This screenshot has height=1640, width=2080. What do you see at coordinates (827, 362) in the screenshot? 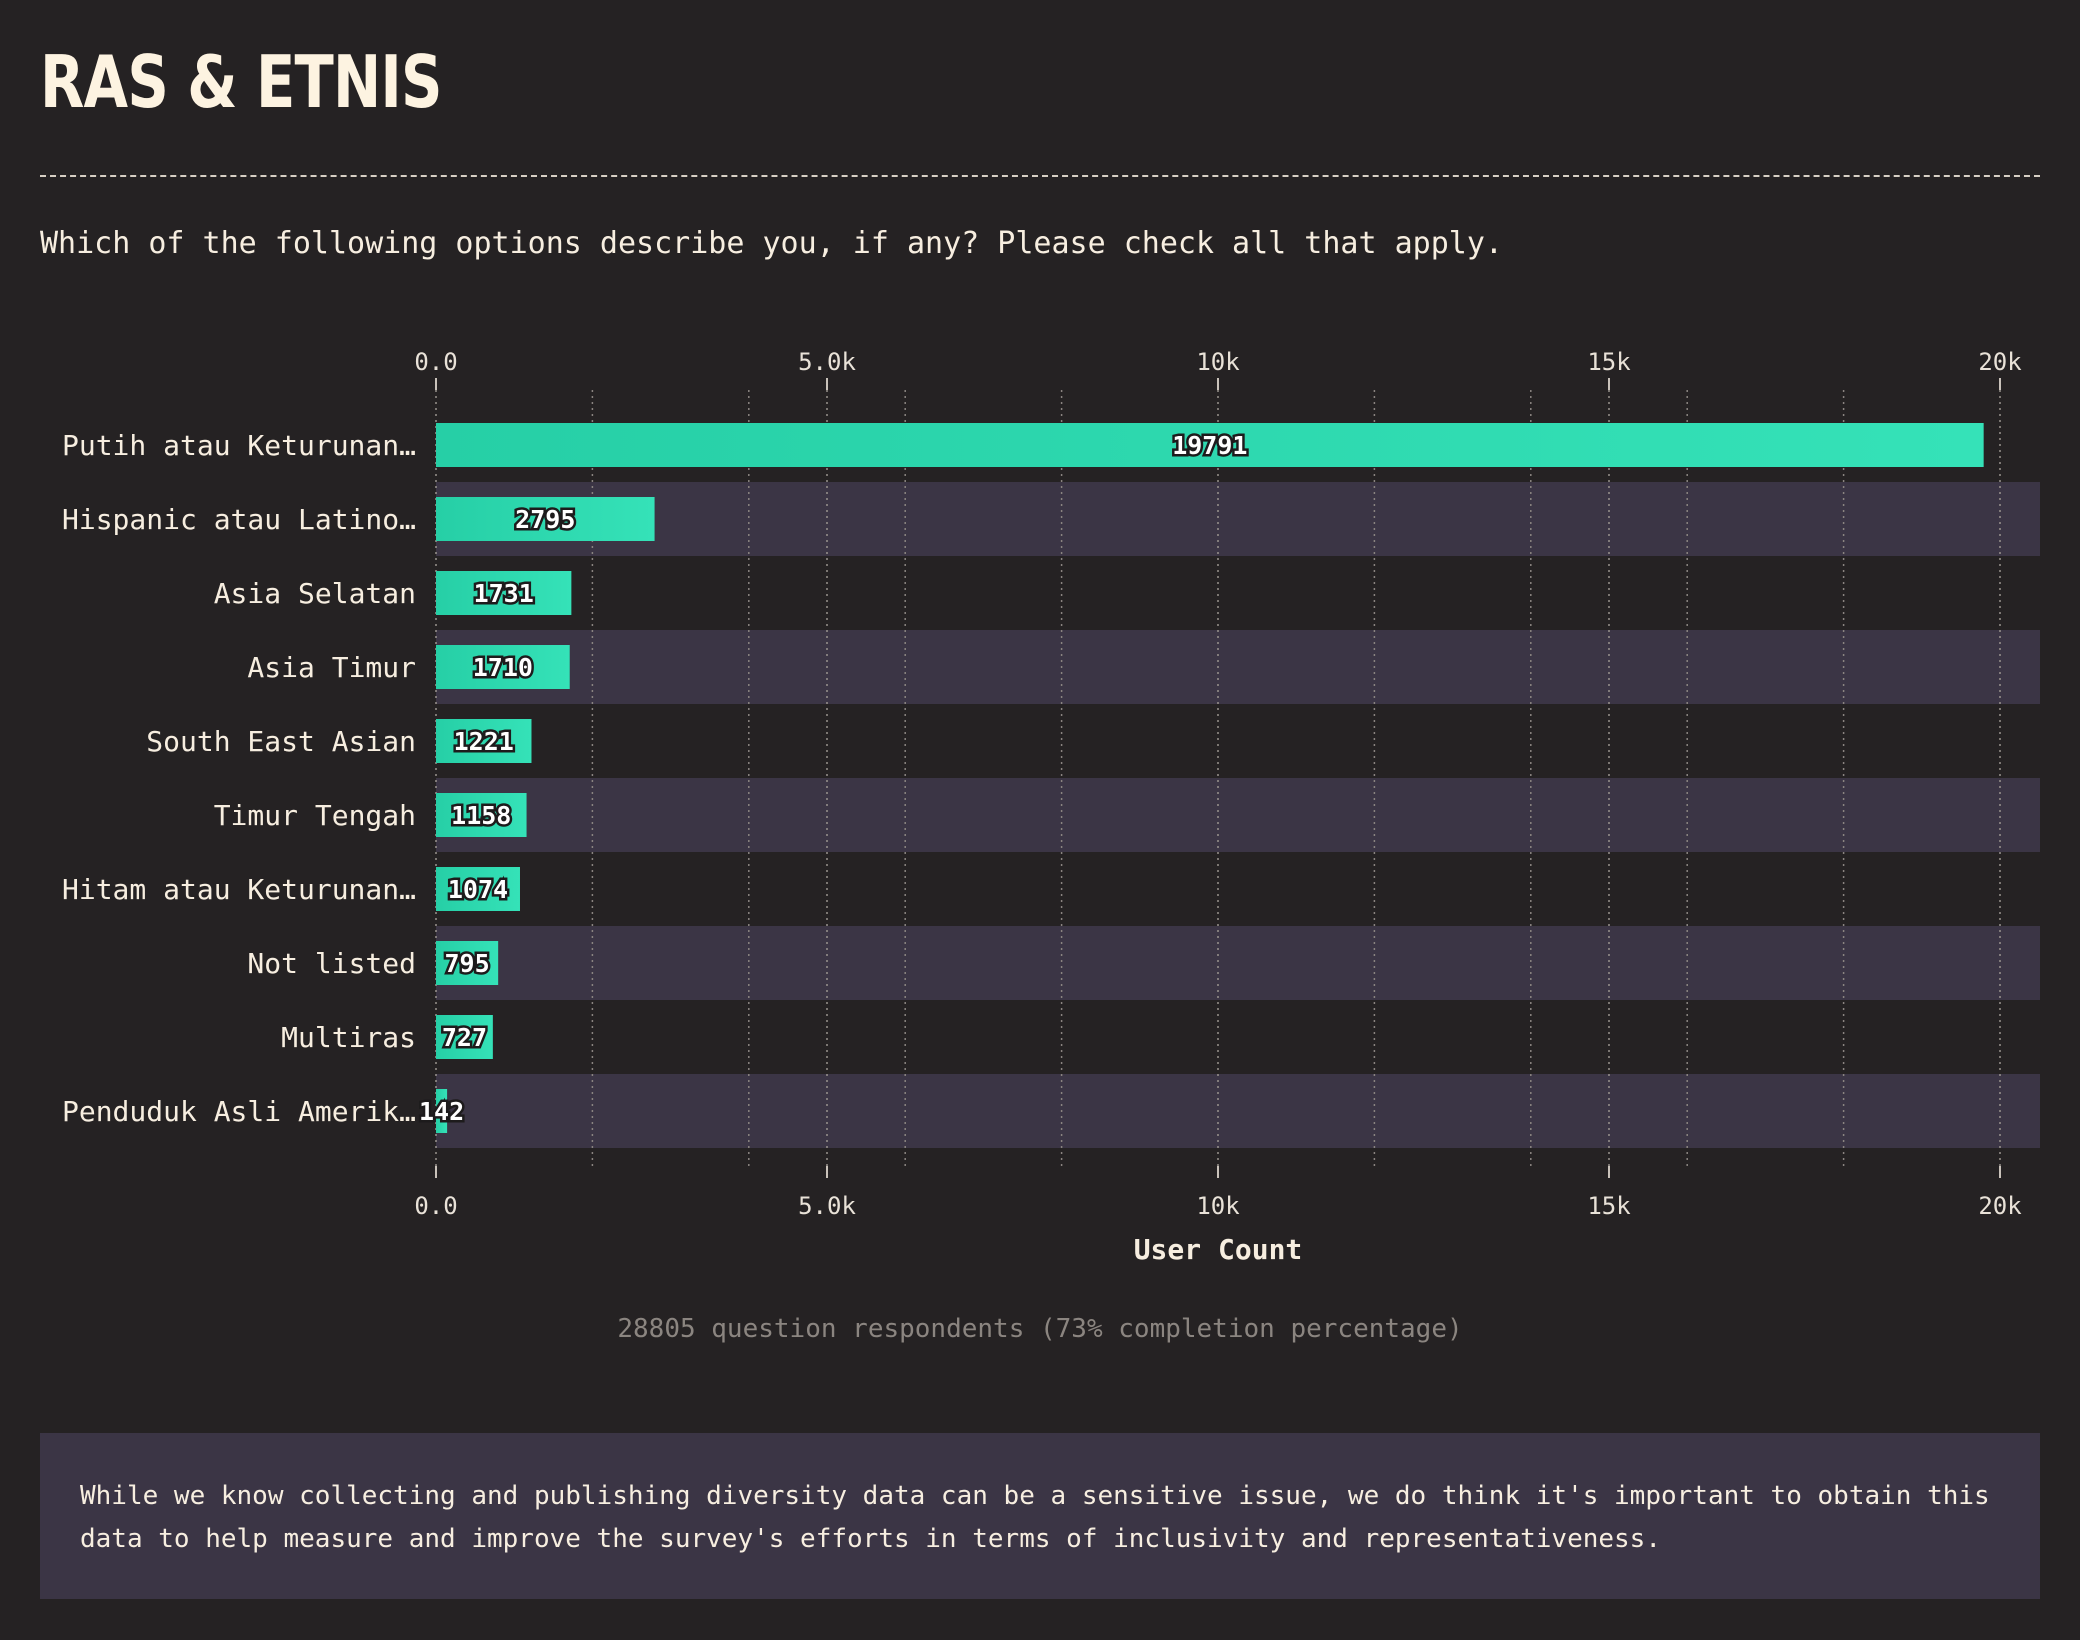
I see `tick-label-top: 5.0k` at bounding box center [827, 362].